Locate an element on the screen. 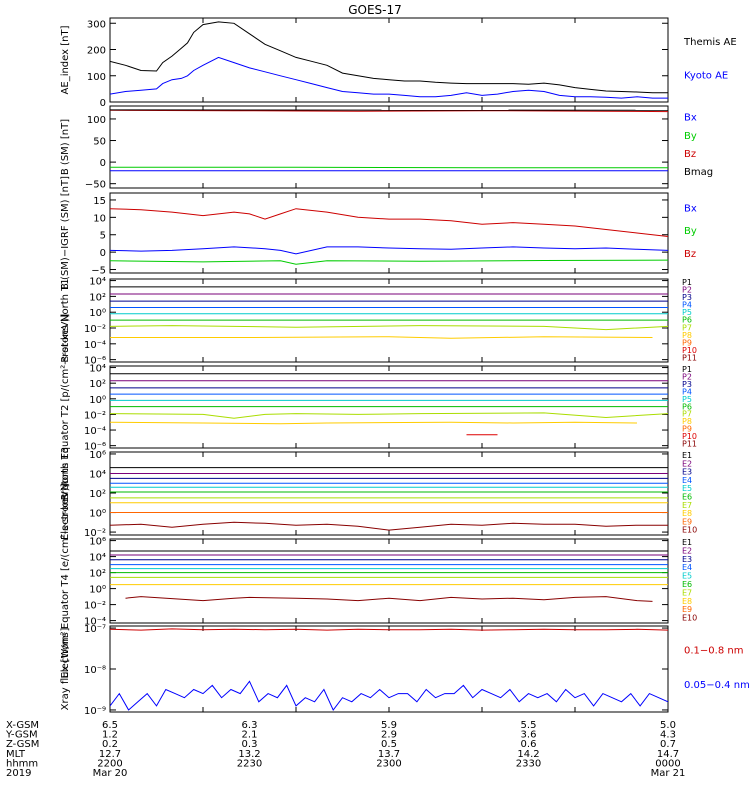 The width and height of the screenshot is (750, 800). x-row-value: 2.9 is located at coordinates (389, 735).